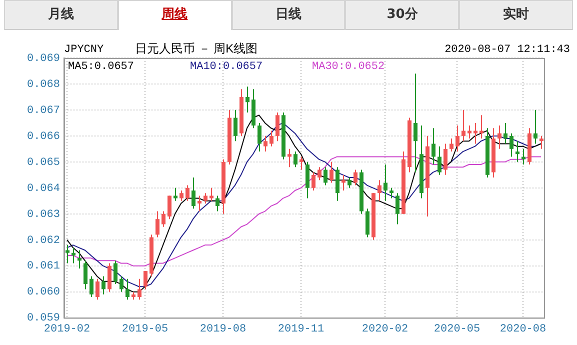  Describe the element at coordinates (67, 329) in the screenshot. I see `x-tick-label: 2019-02` at that location.